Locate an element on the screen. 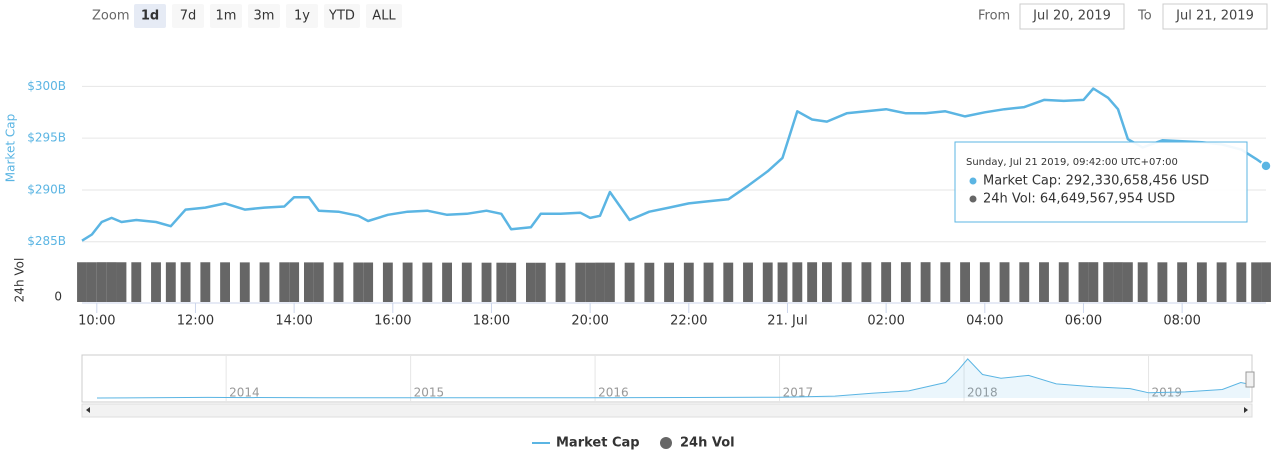 The height and width of the screenshot is (460, 1280). x-tick-label: 10:00 is located at coordinates (96, 321).